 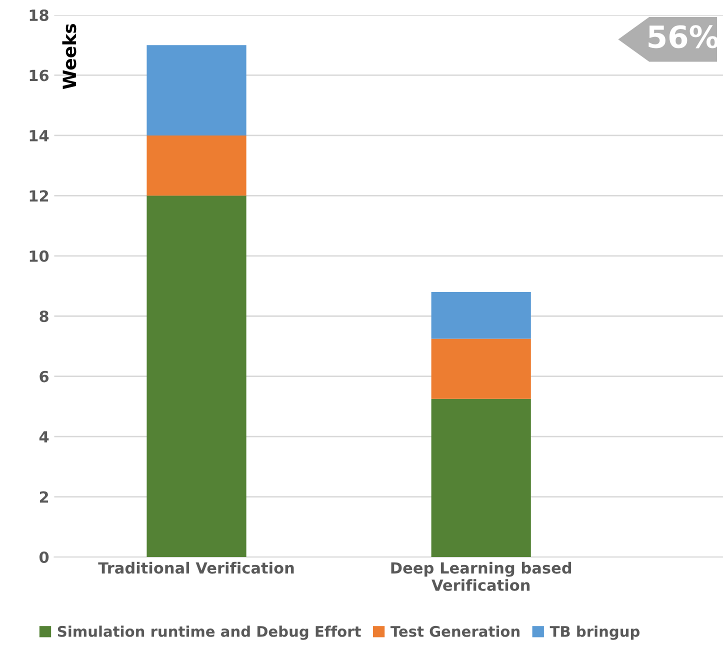 What do you see at coordinates (44, 436) in the screenshot?
I see `y-tick-label: 4` at bounding box center [44, 436].